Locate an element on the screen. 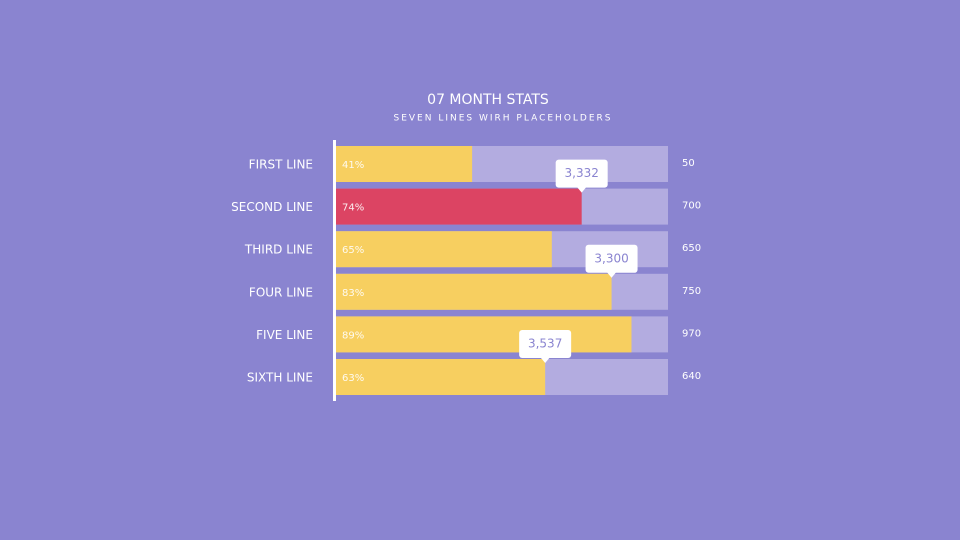  side-value: 750 is located at coordinates (691, 291).